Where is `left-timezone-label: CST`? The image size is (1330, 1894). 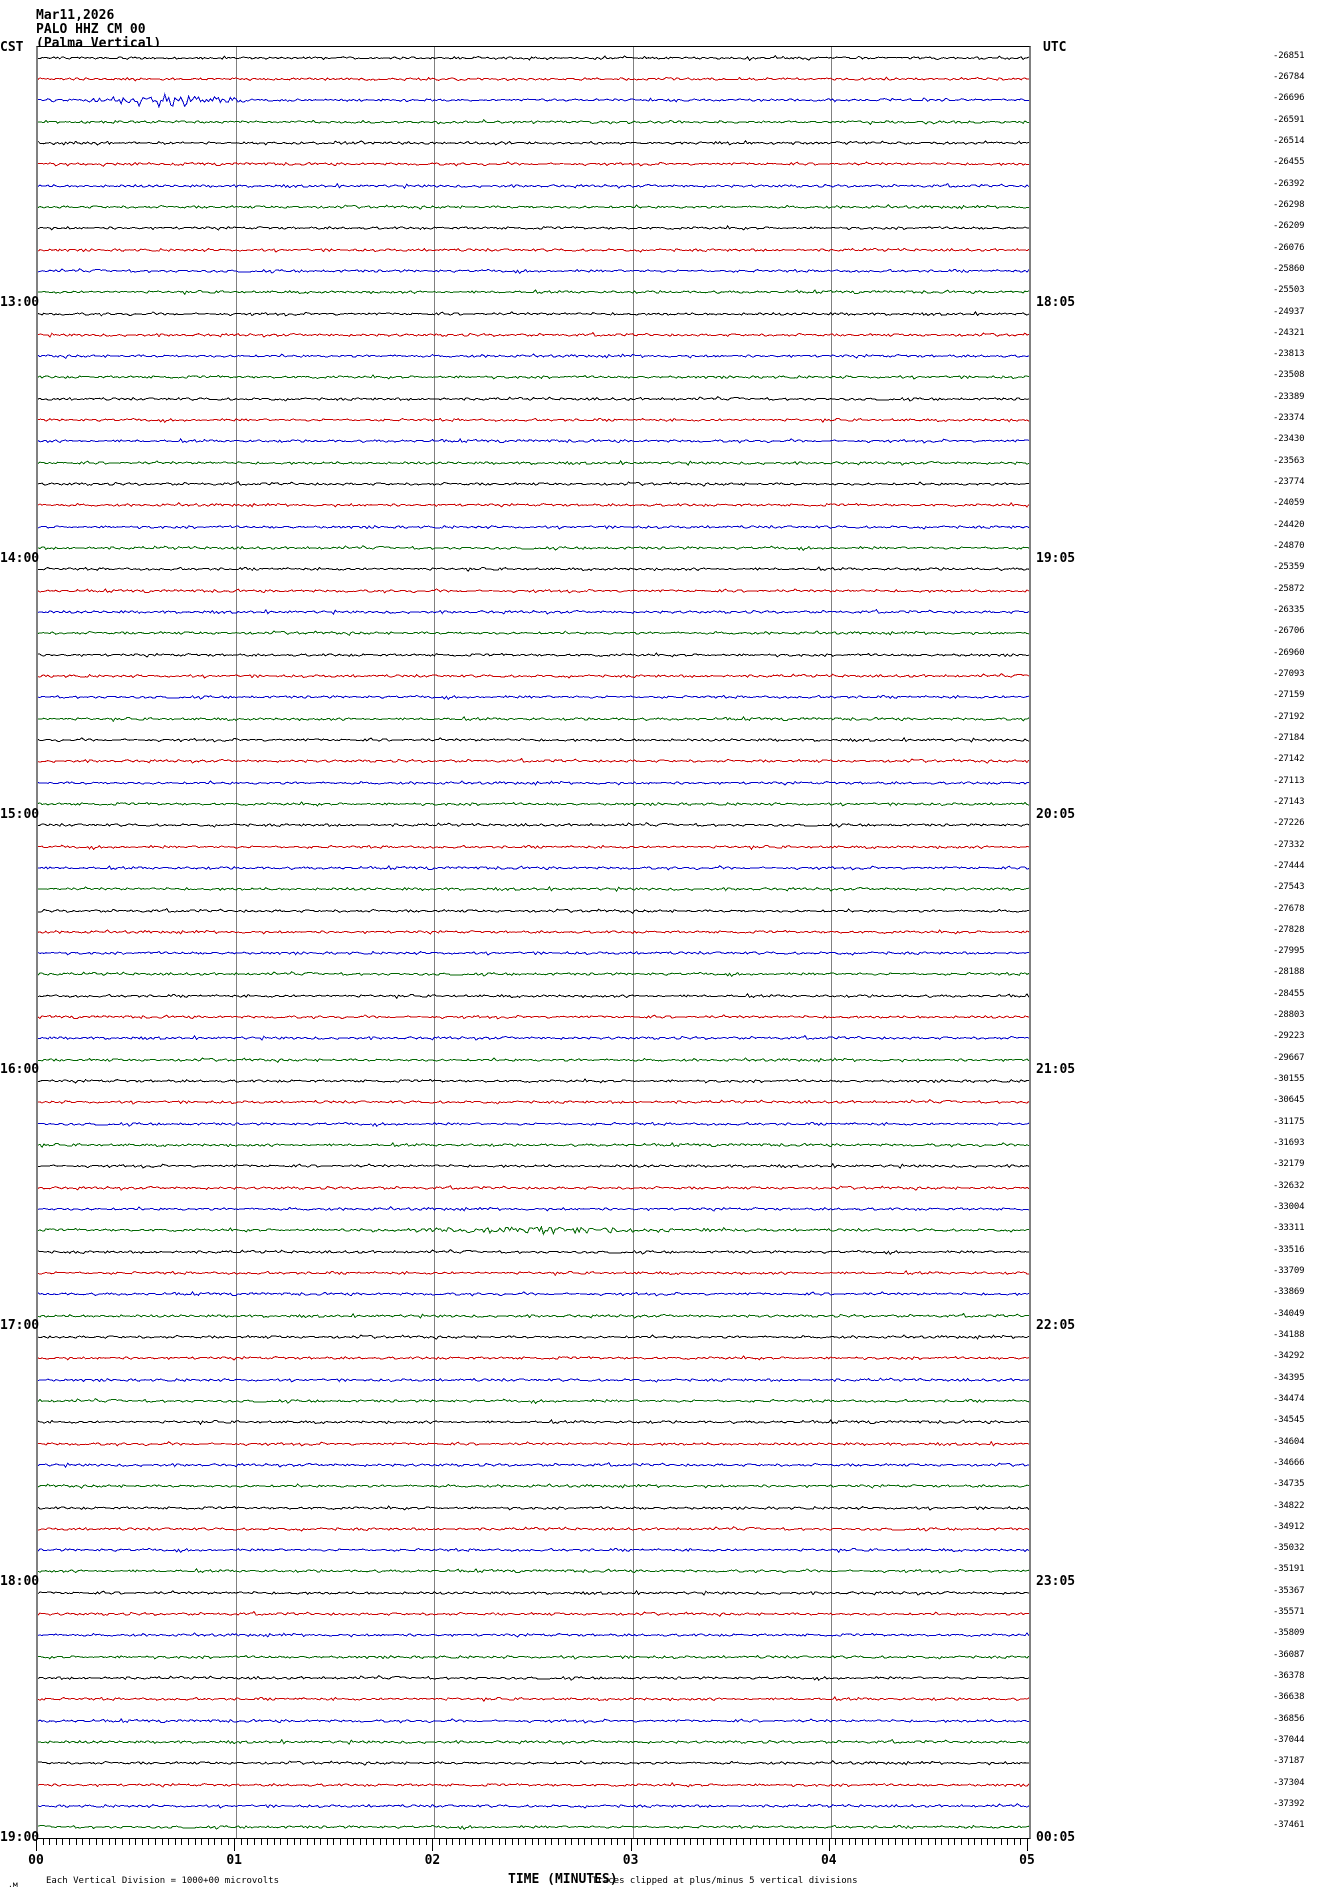 left-timezone-label: CST is located at coordinates (12, 47).